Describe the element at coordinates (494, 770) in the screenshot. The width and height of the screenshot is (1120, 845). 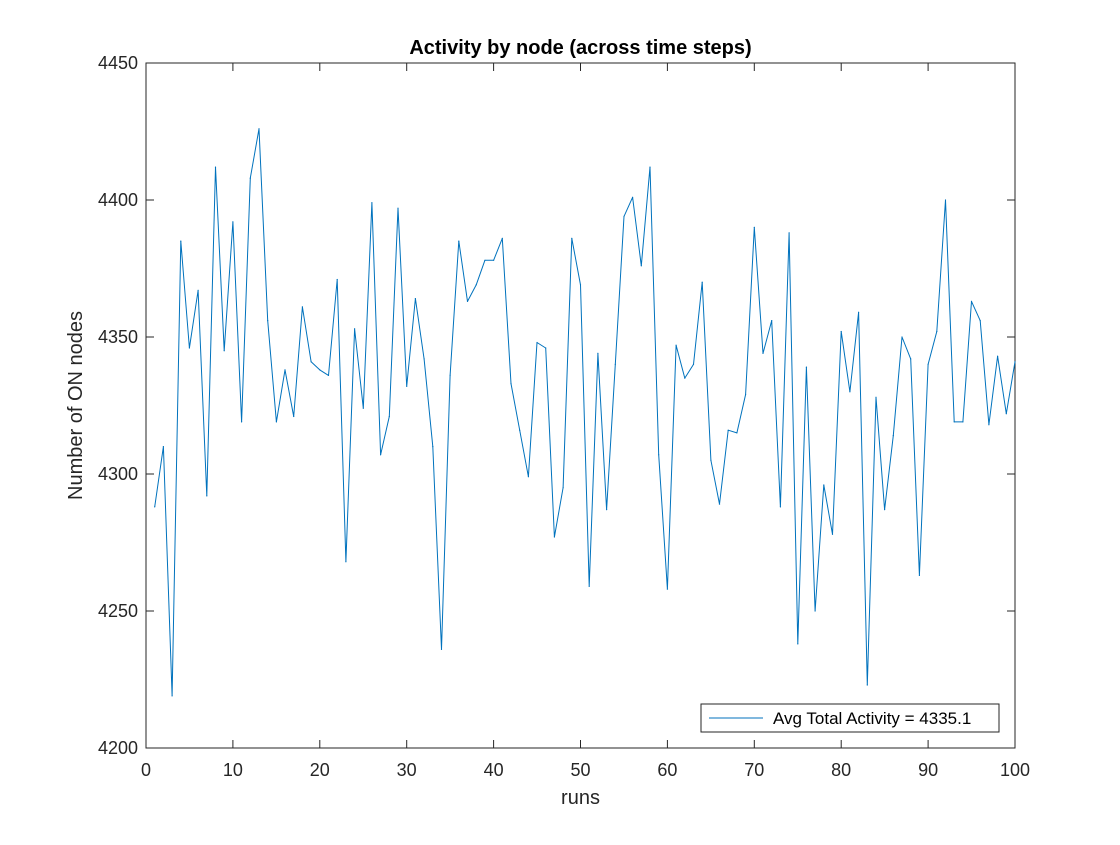
I see `x-tick-label: 40` at that location.